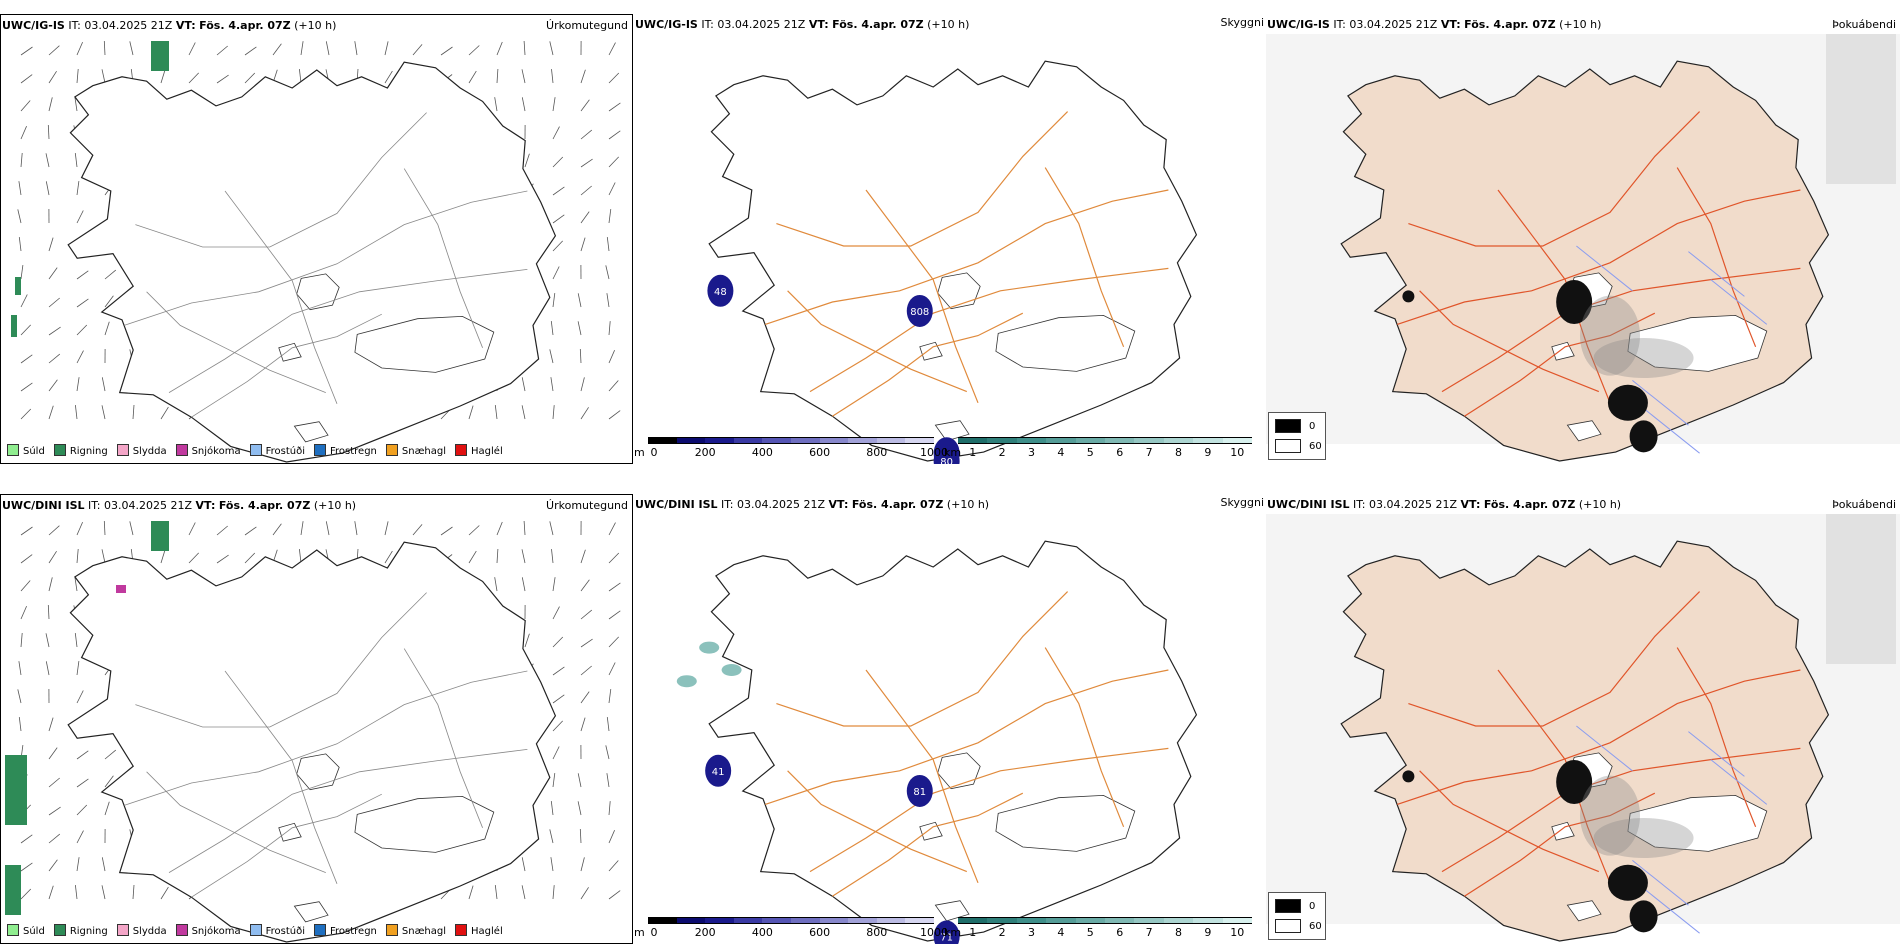 This screenshot has width=1900, height=950. What do you see at coordinates (791, 928) in the screenshot?
I see `ceiling-colorbar: m 0 200 400 600 800 1000` at bounding box center [791, 928].